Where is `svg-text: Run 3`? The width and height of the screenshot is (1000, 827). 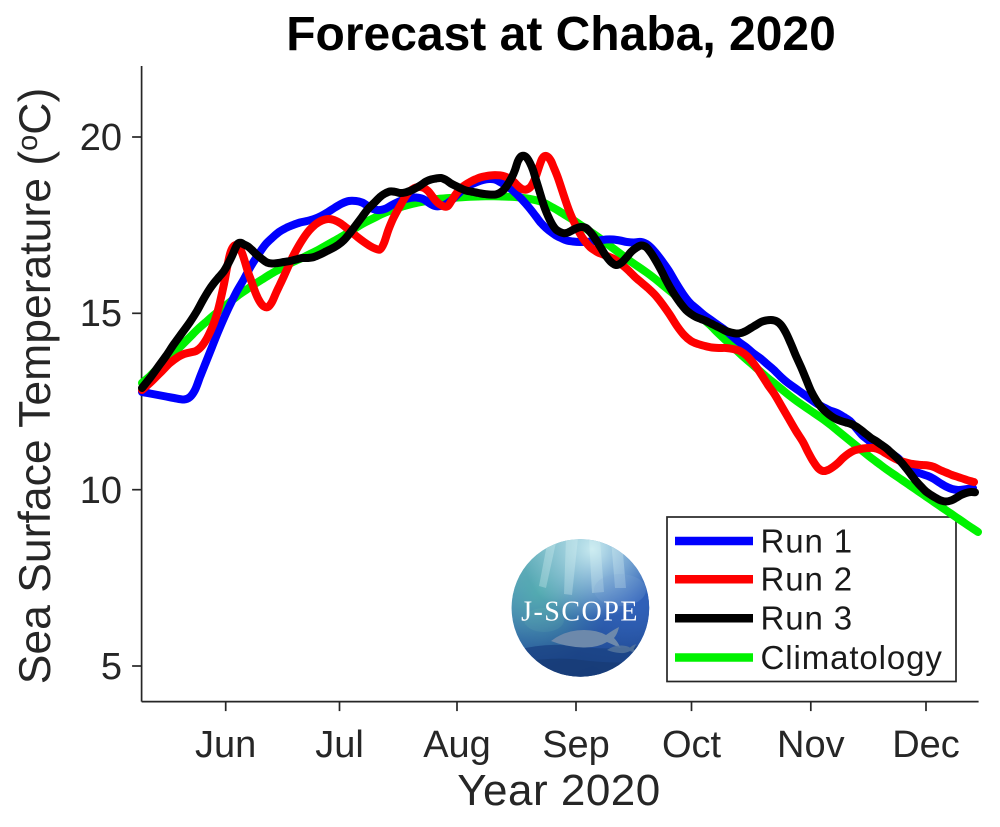
svg-text: Run 3 is located at coordinates (807, 618).